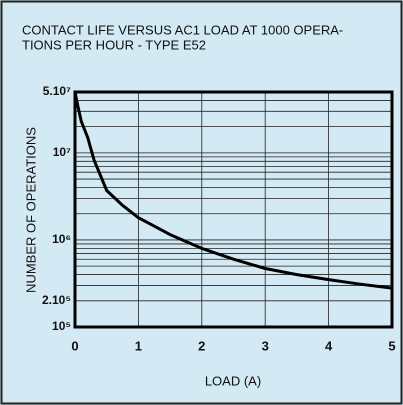 The height and width of the screenshot is (405, 403). I want to click on x-tick-label: 4, so click(329, 345).